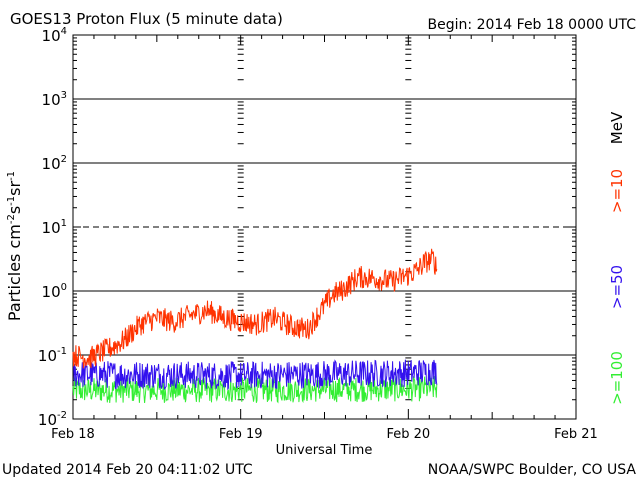 This screenshot has width=640, height=480. Describe the element at coordinates (324, 450) in the screenshot. I see `x-axis-label: Universal Time` at that location.